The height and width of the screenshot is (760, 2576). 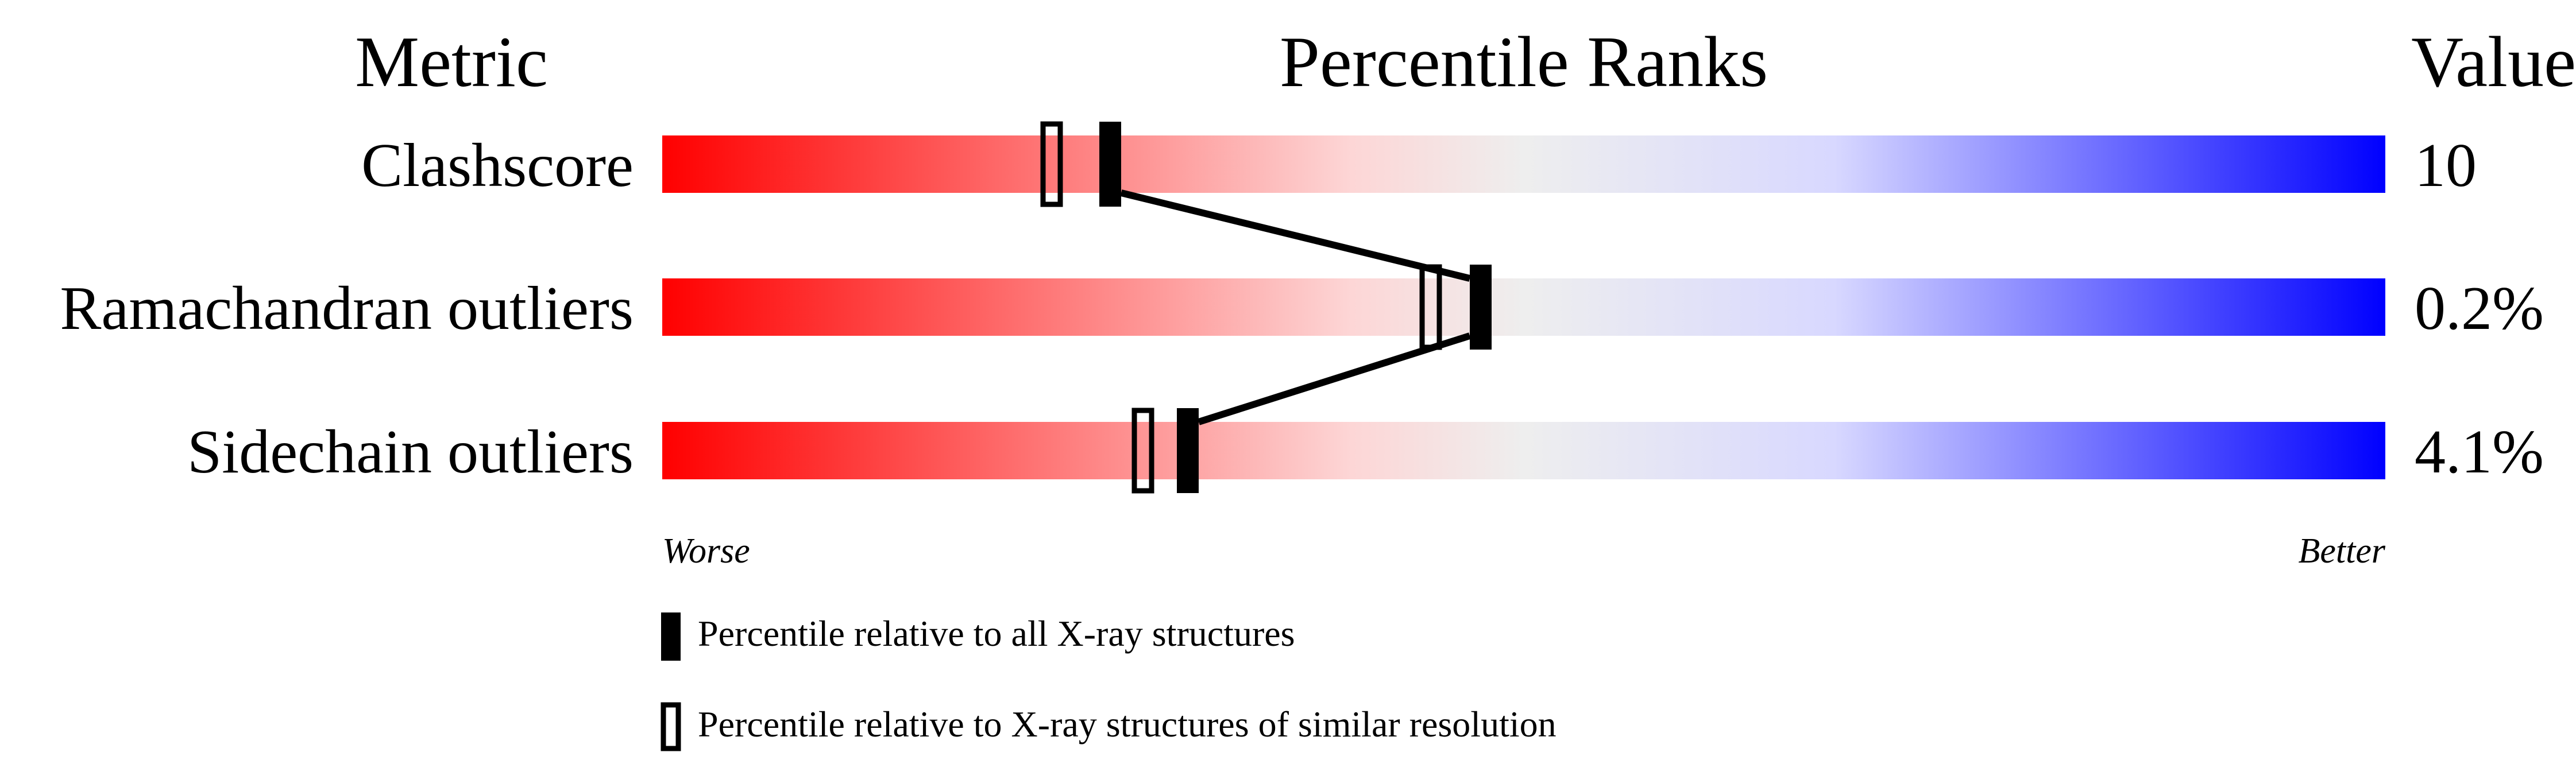 I want to click on legend-open-marker-icon, so click(x=671, y=726).